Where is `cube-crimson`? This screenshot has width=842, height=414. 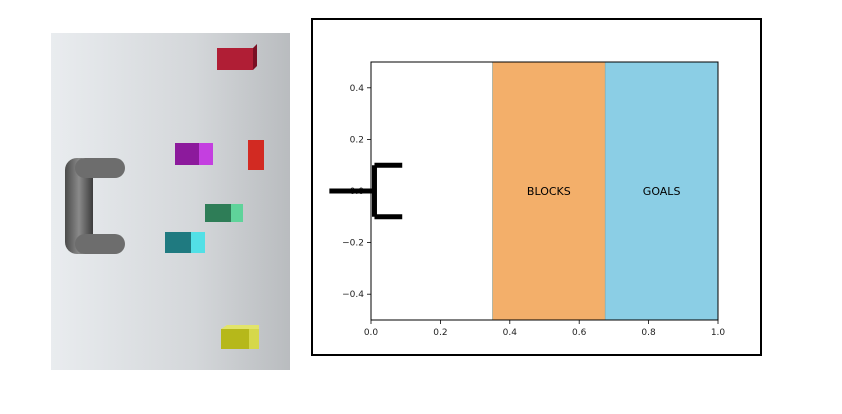
cube-crimson is located at coordinates (237, 57).